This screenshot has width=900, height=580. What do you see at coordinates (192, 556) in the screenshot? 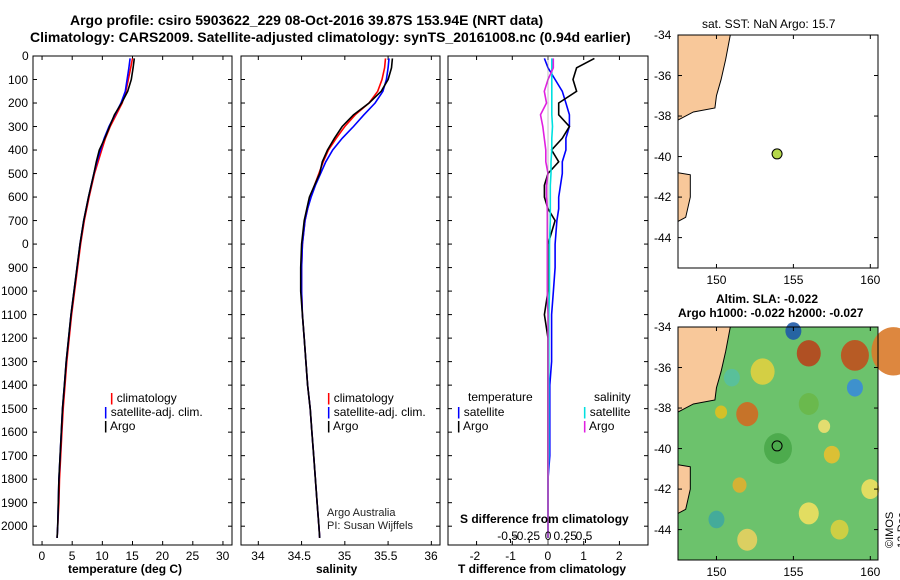
I see `xtick-label-temp: 25` at bounding box center [192, 556].